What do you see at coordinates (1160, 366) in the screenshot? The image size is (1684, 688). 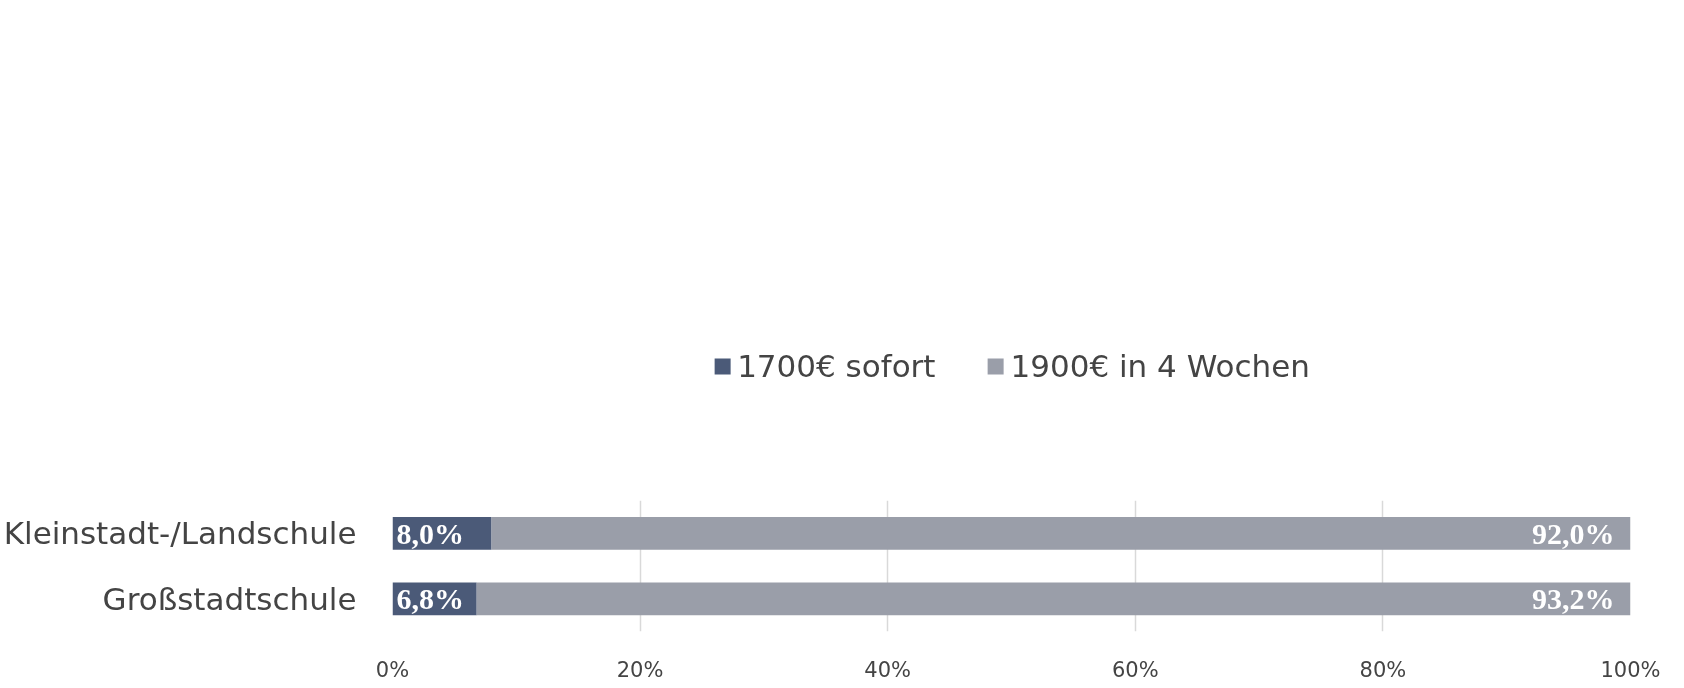 I see `legend-label: 1900€ in 4 Wochen` at bounding box center [1160, 366].